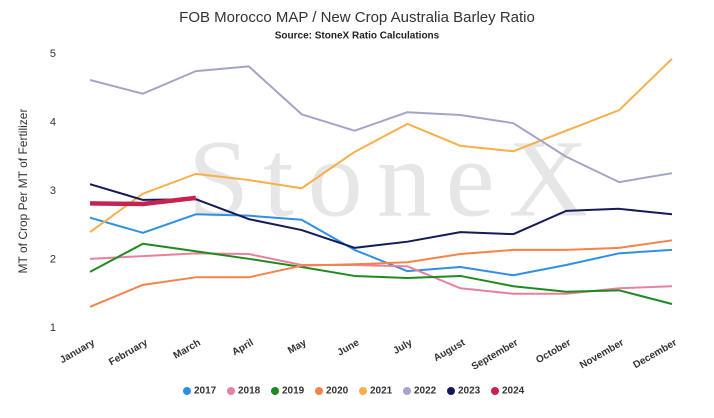  I want to click on legend-label: 2024, so click(513, 391).